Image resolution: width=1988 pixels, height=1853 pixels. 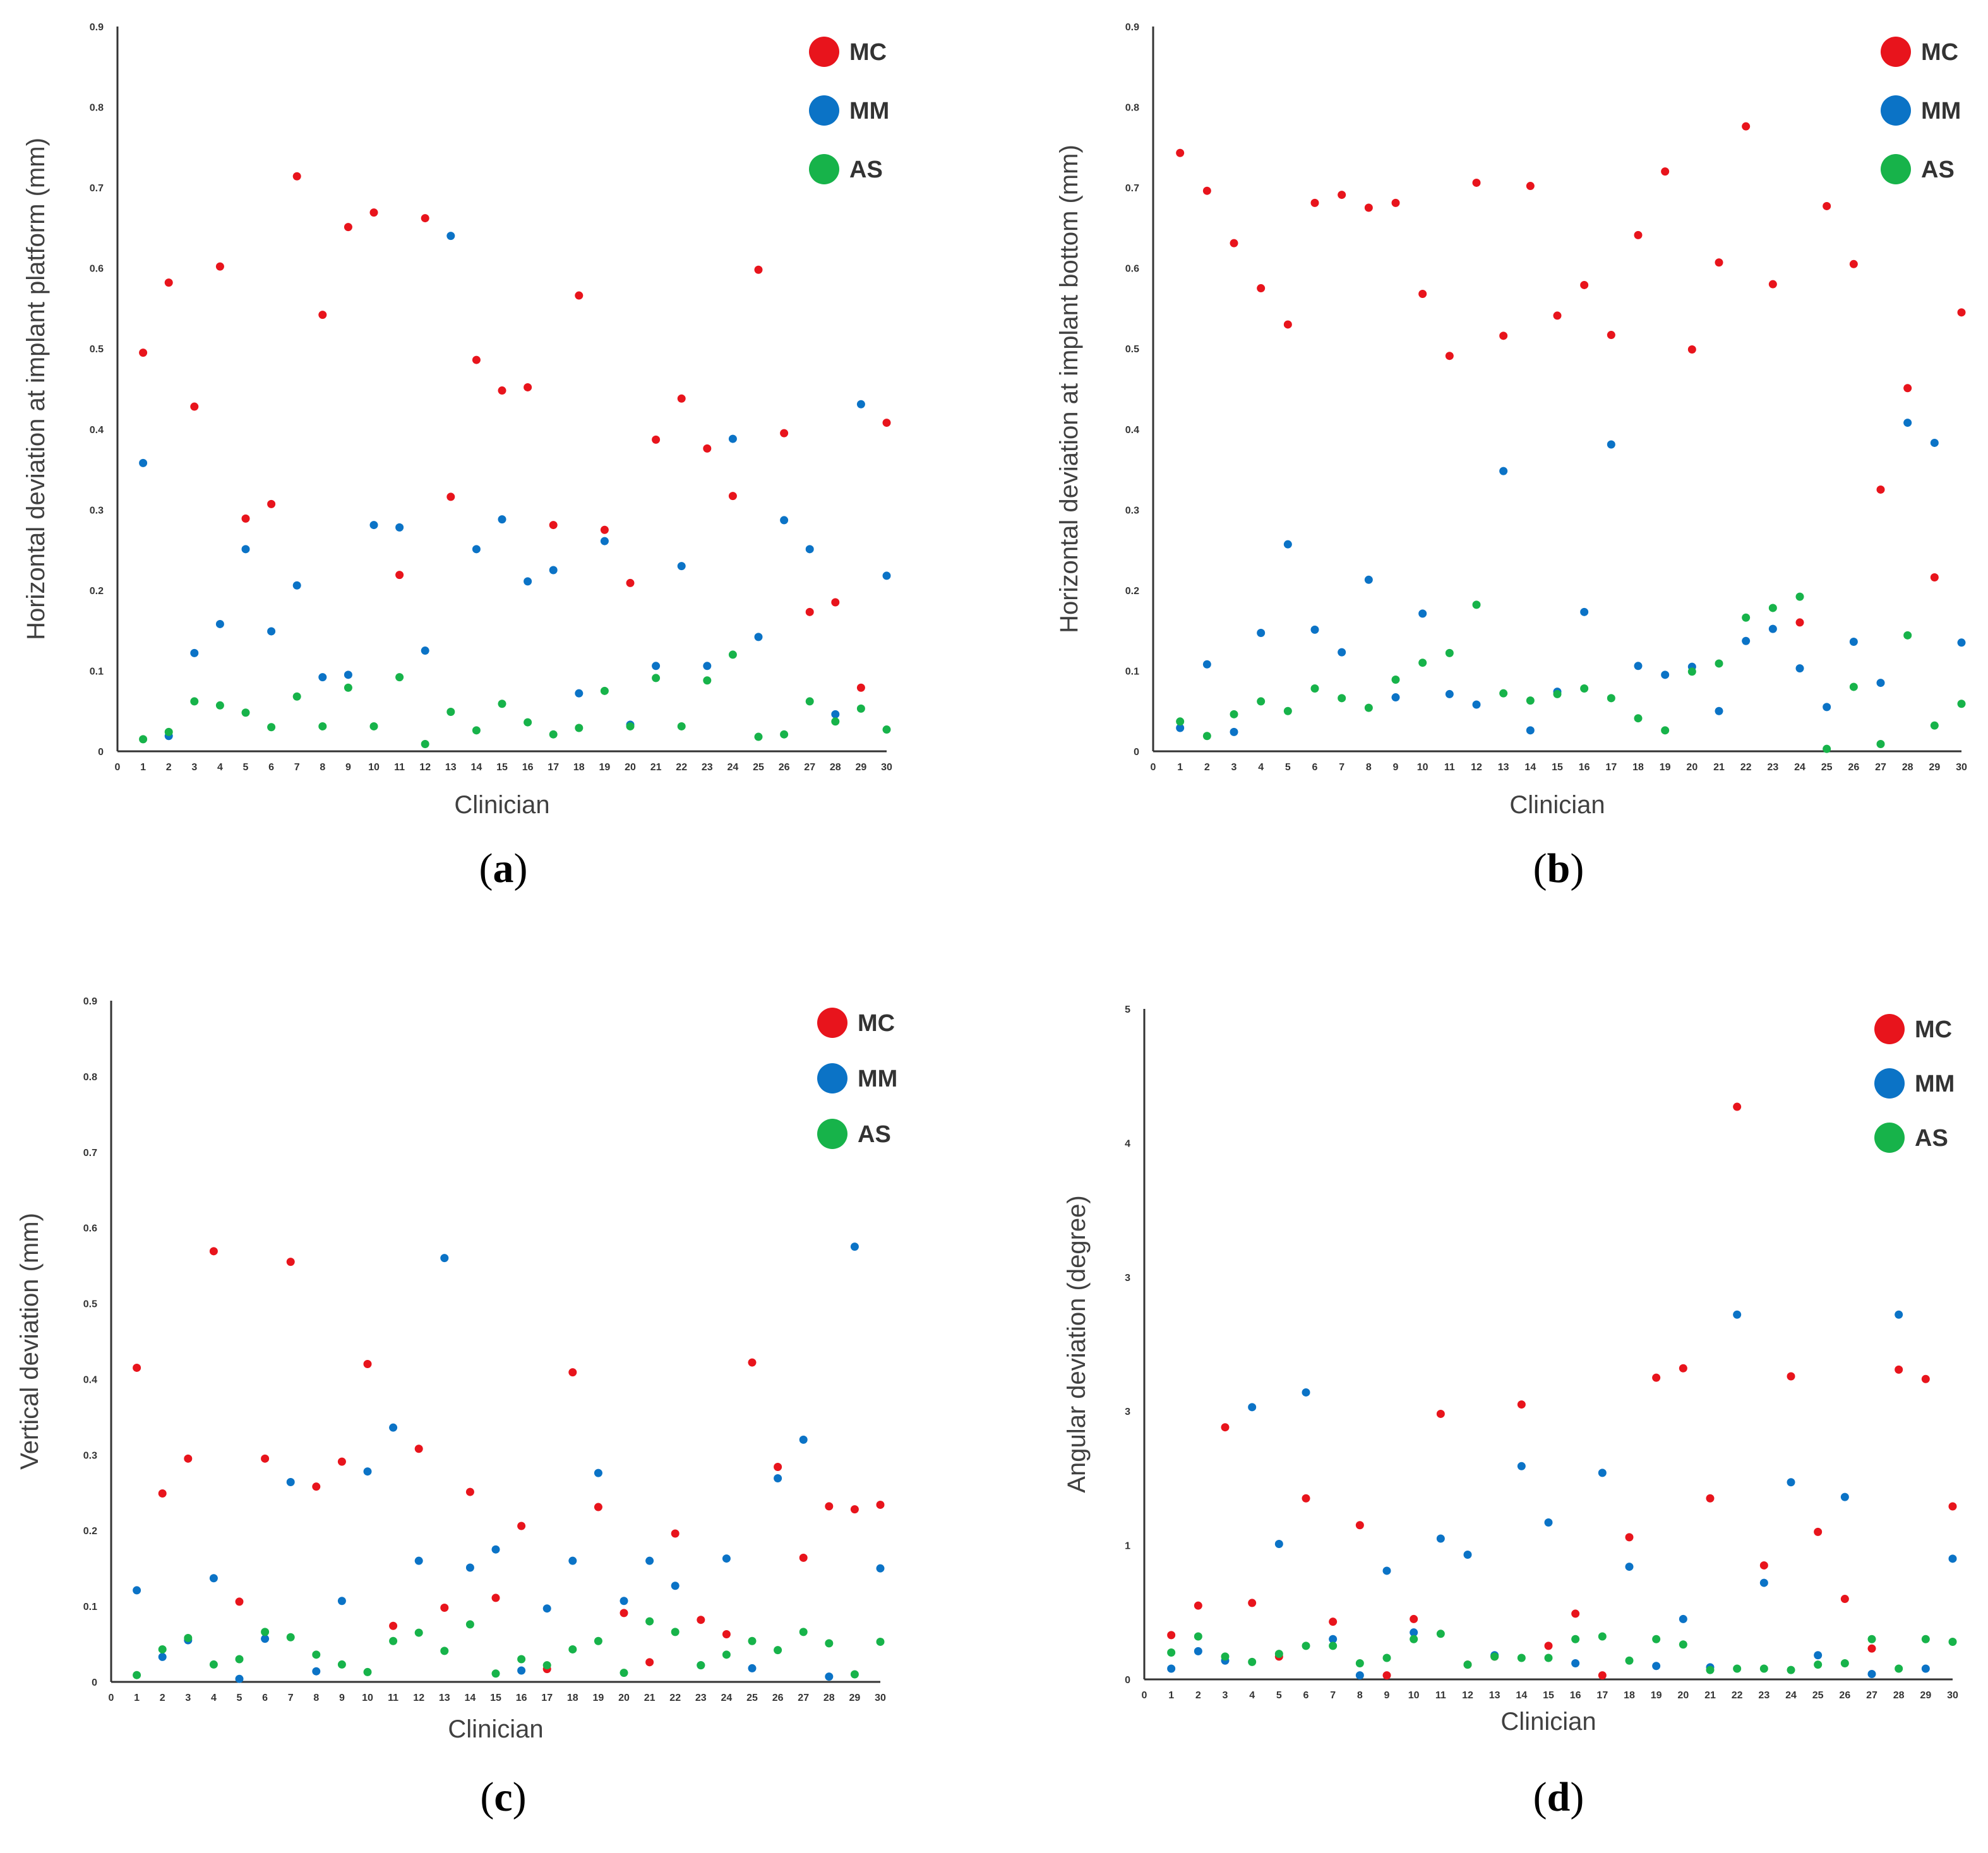 What do you see at coordinates (1558, 868) in the screenshot?
I see `panel-caption: (b)` at bounding box center [1558, 868].